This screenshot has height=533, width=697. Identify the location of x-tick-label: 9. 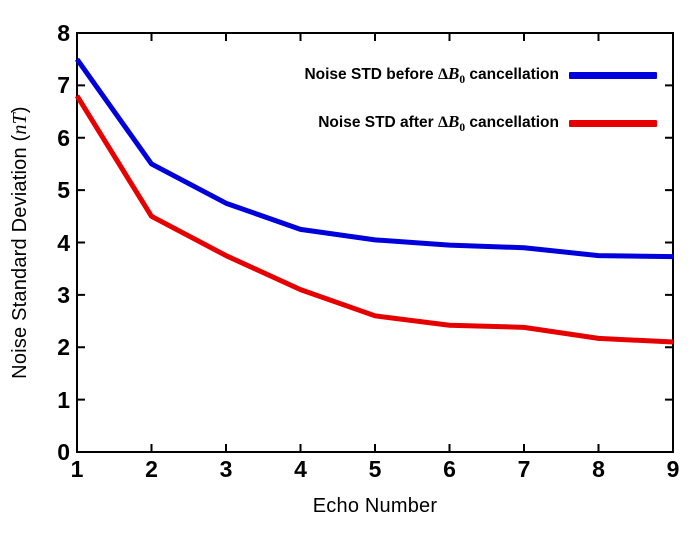
(673, 469).